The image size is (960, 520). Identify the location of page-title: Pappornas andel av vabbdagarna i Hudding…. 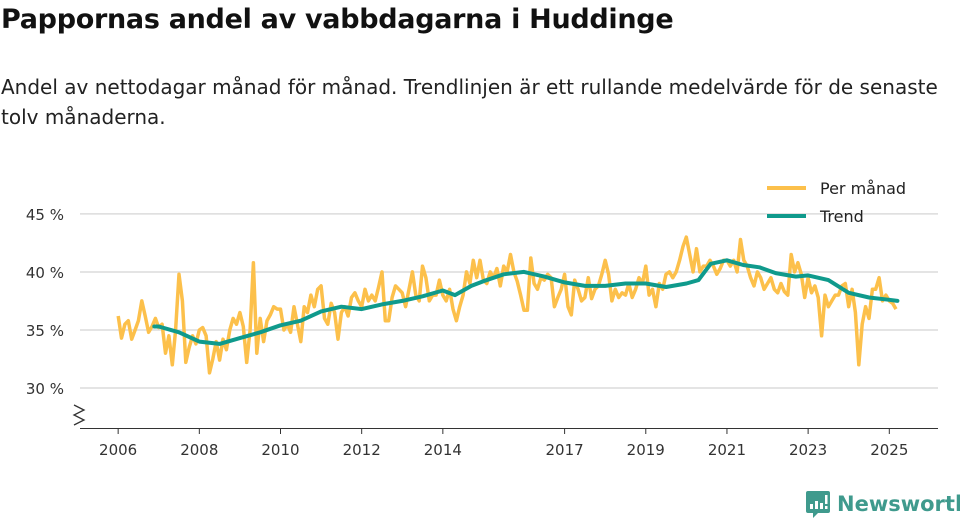
(337, 19).